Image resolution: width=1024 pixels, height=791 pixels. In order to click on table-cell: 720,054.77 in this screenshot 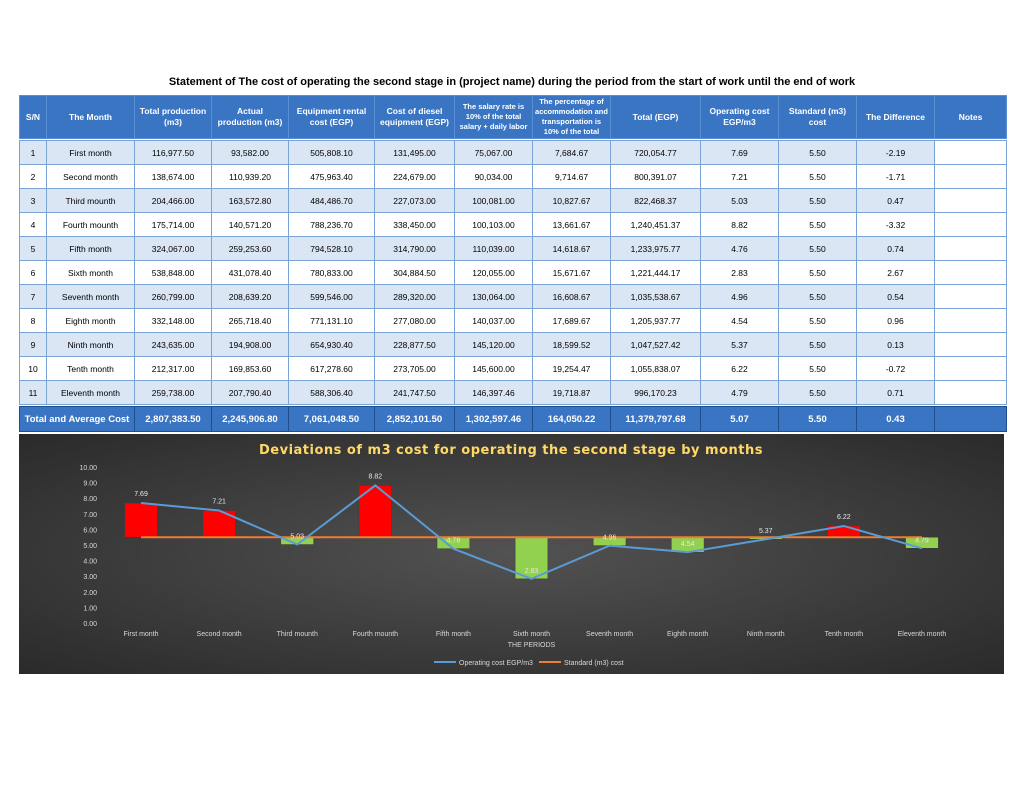, I will do `click(655, 152)`.